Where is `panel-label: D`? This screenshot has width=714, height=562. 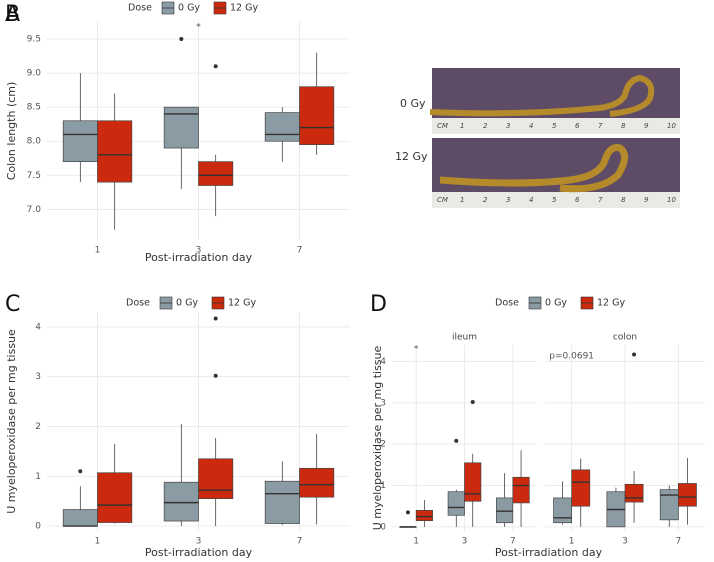 panel-label: D is located at coordinates (378, 304).